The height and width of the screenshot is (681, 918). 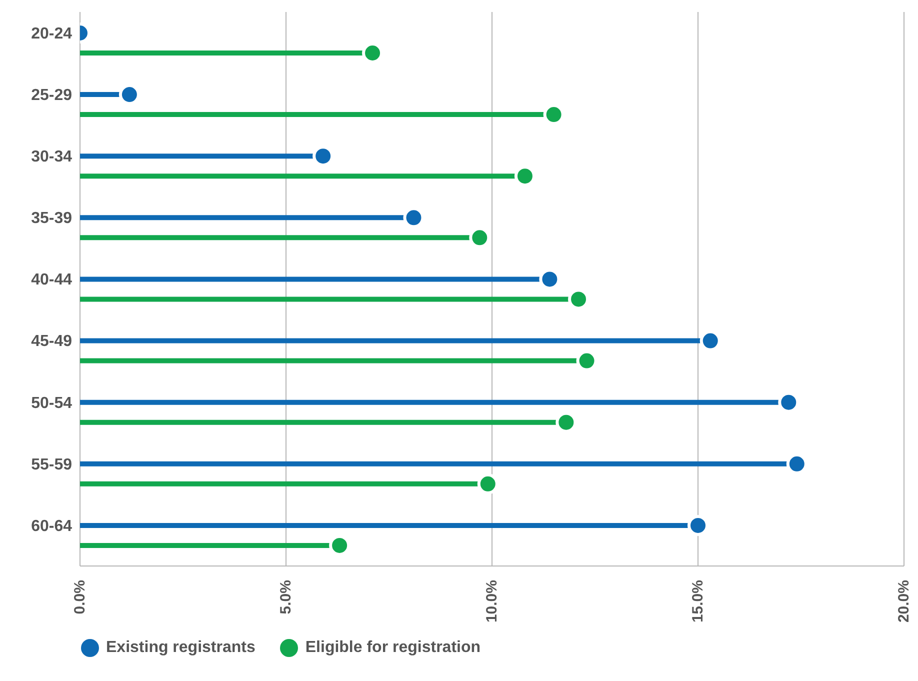 I want to click on y-tick-label: 50-54, so click(x=51, y=403).